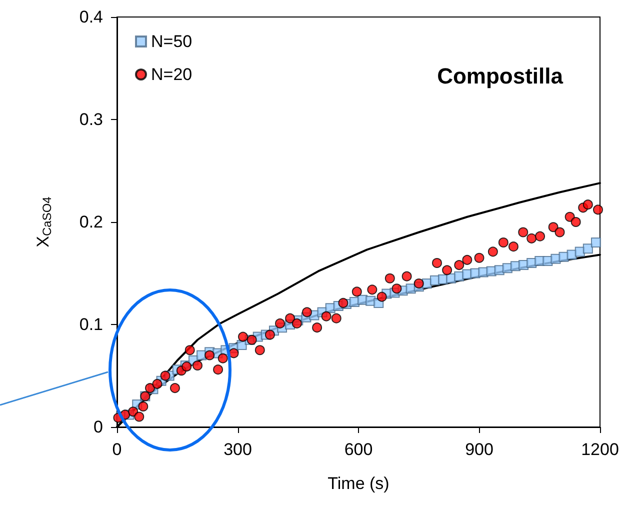 This screenshot has height=527, width=638. Describe the element at coordinates (44, 222) in the screenshot. I see `y-axis-title: XCaSO4` at that location.